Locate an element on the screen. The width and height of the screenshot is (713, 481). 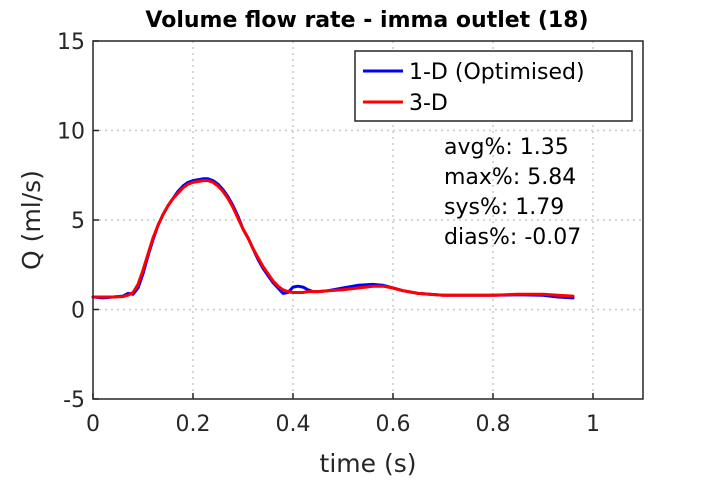
y-tick-label: -5 is located at coordinates (74, 400).